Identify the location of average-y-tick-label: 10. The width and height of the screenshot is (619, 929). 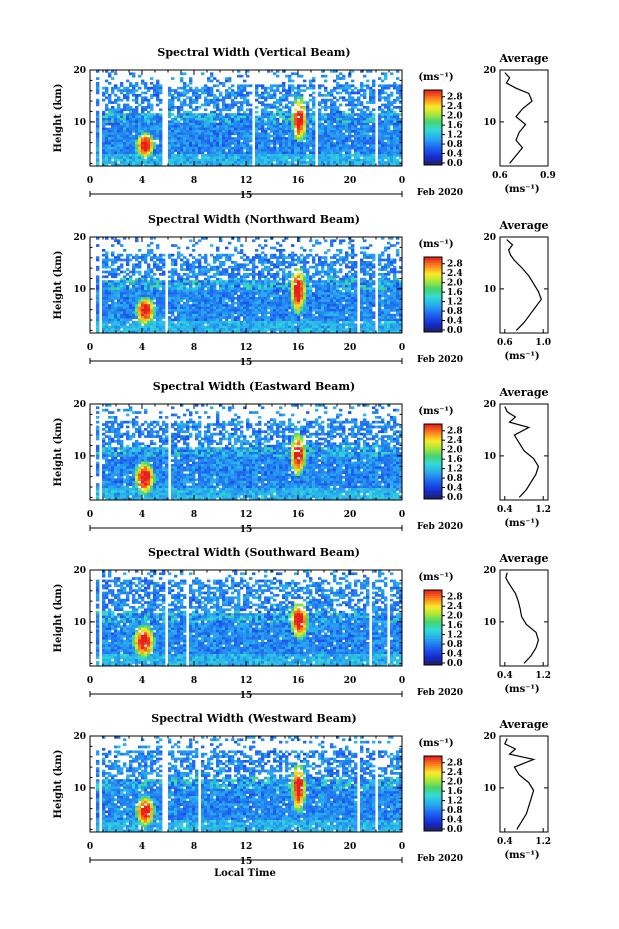
(489, 789).